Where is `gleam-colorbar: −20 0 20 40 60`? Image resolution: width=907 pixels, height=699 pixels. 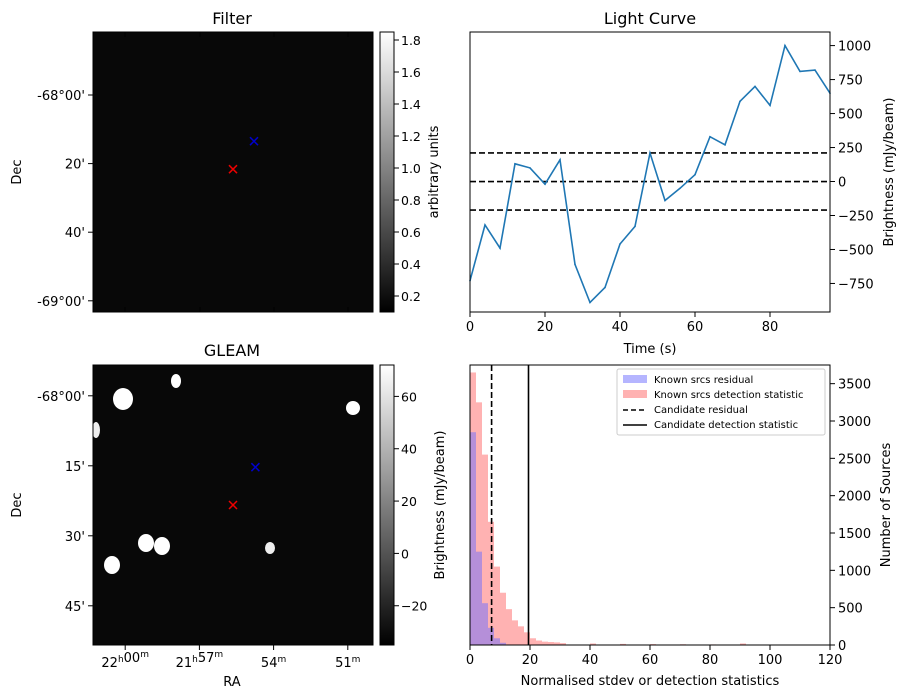
gleam-colorbar: −20 0 20 40 60 is located at coordinates (403, 505).